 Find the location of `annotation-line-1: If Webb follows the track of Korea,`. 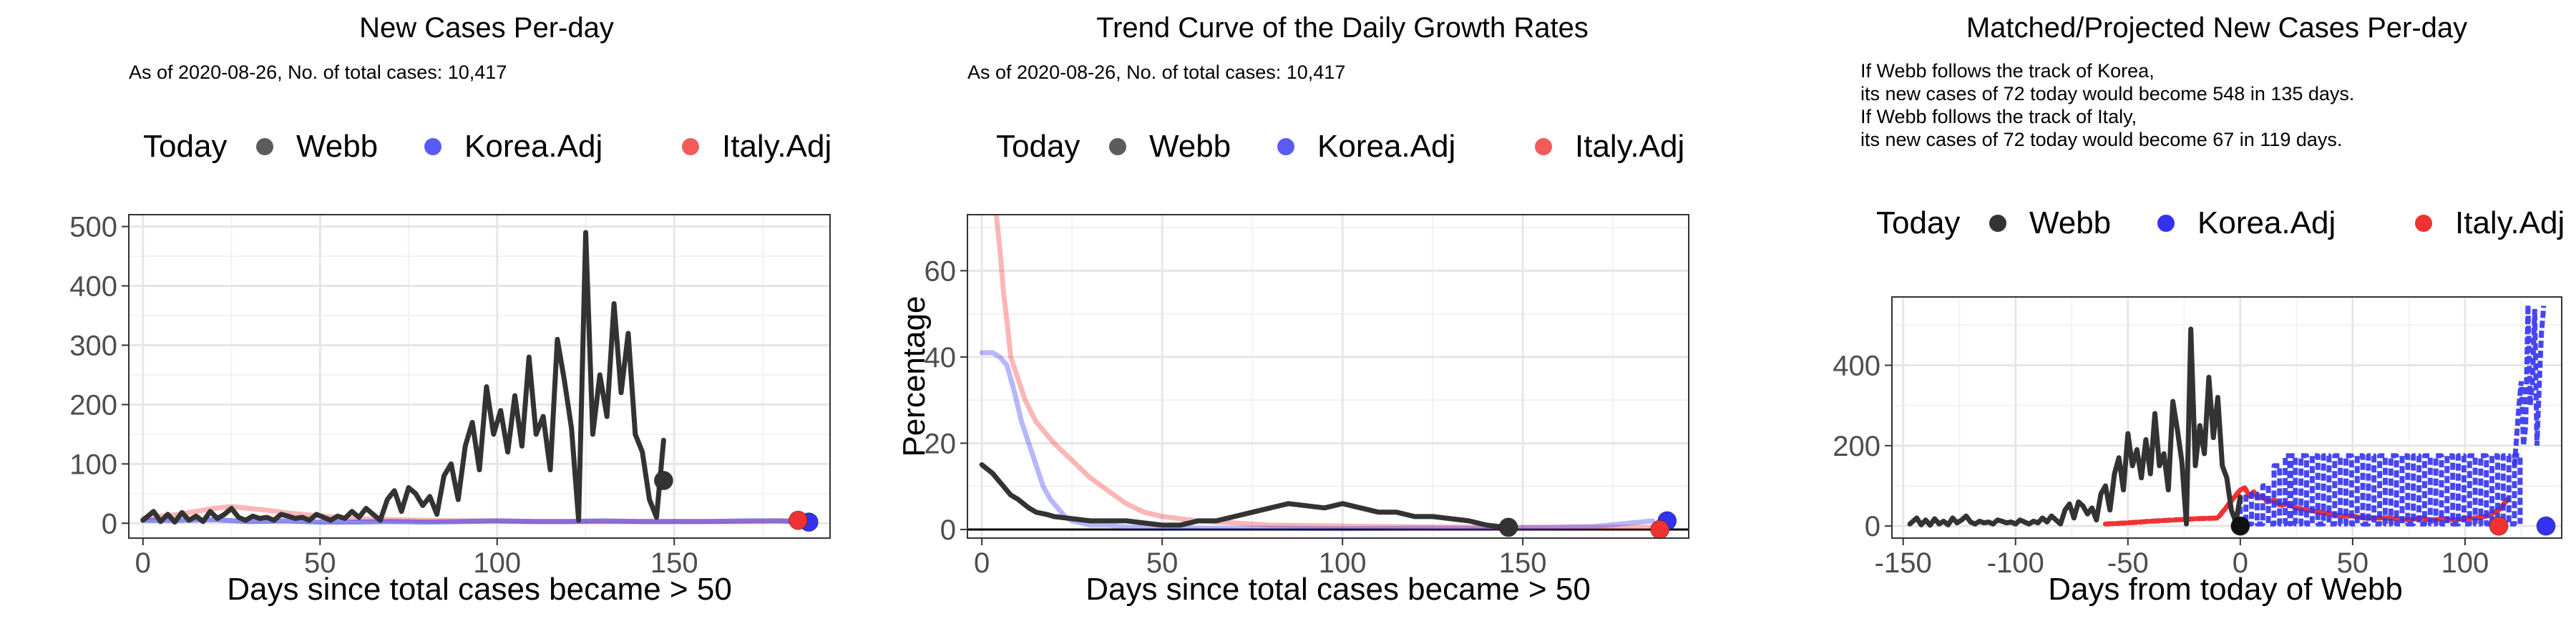

annotation-line-1: If Webb follows the track of Korea, is located at coordinates (2007, 71).